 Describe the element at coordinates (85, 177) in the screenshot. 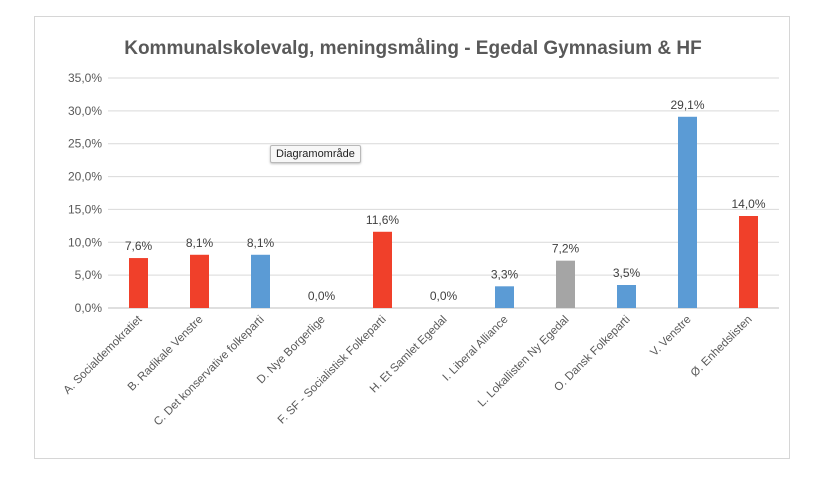

I see `y-tick-label: 20,0%` at that location.